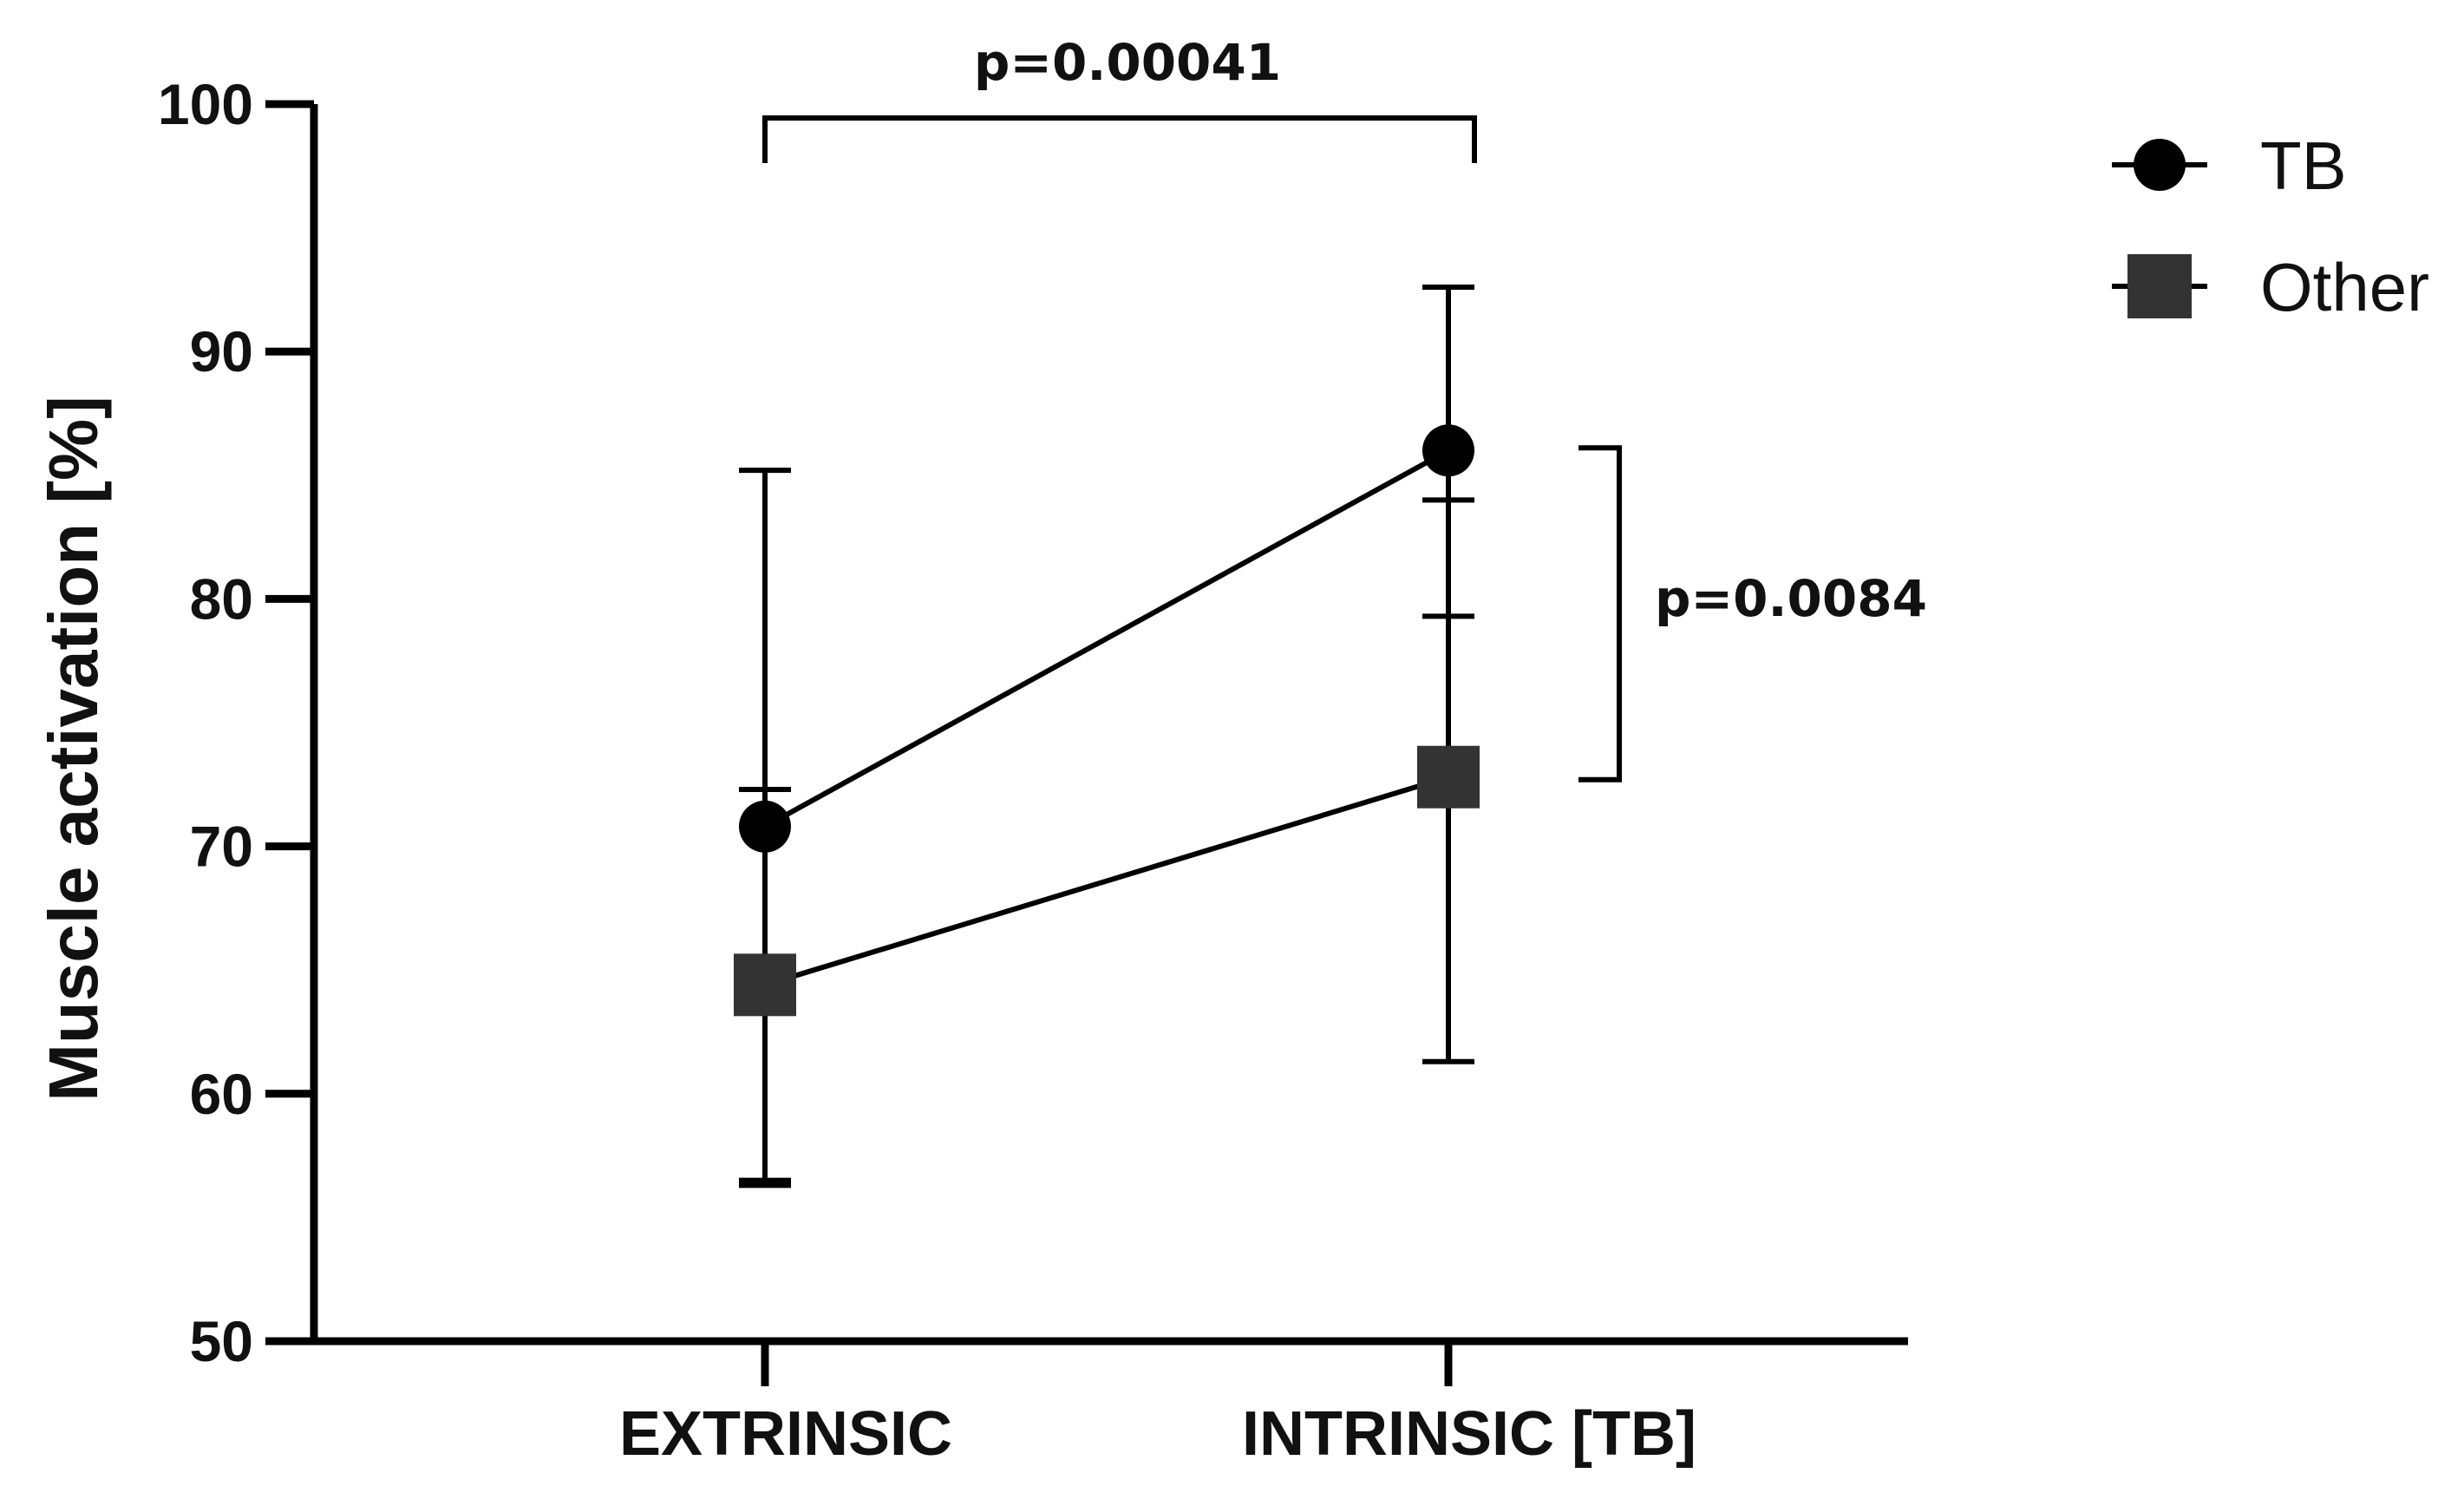 The height and width of the screenshot is (1506, 2464). I want to click on legend-marker-circle, so click(2160, 165).